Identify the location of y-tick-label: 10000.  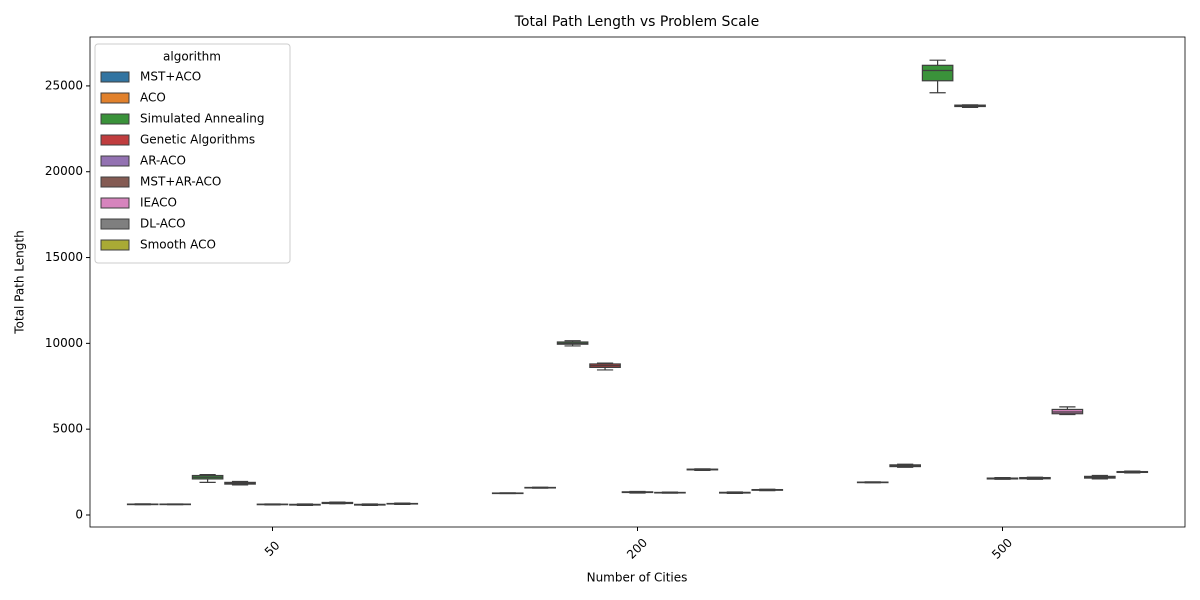
(64, 343).